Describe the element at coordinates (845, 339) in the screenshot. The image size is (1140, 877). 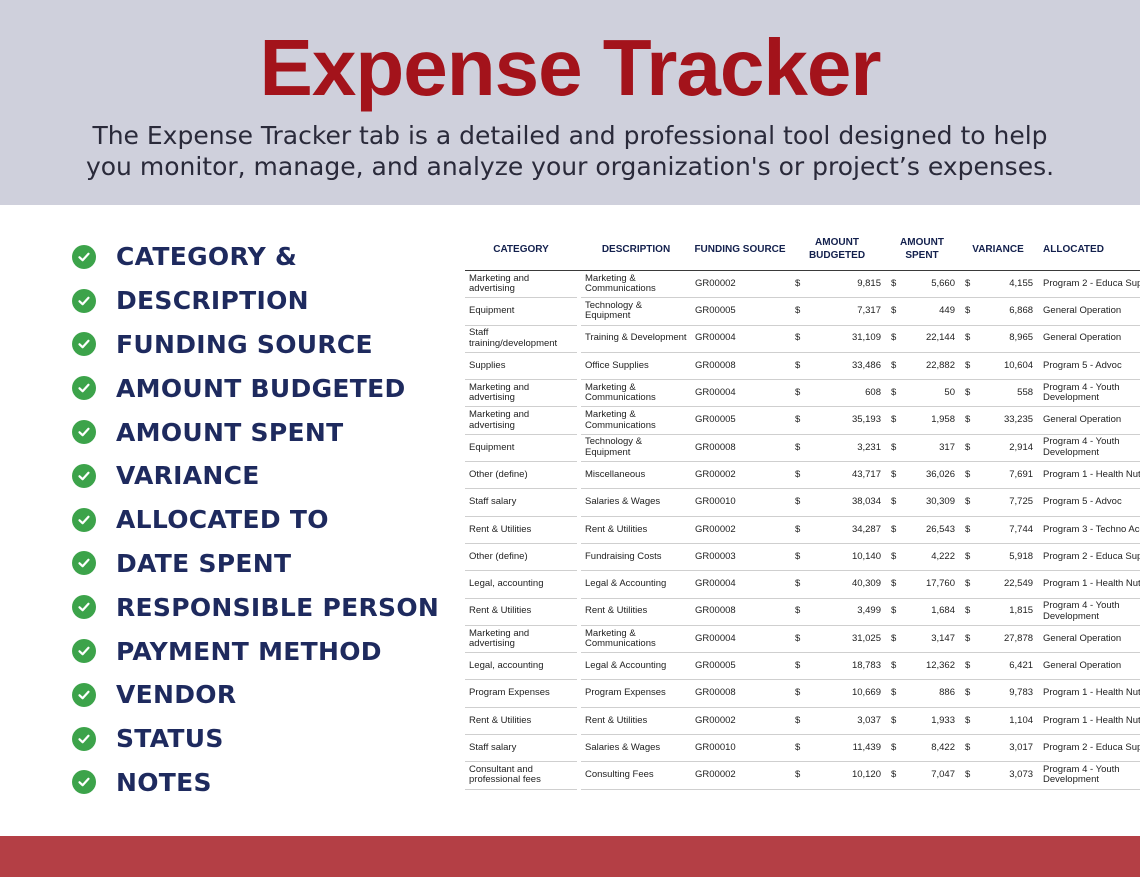
I see `cell-amount-budgeted: 31,109` at that location.